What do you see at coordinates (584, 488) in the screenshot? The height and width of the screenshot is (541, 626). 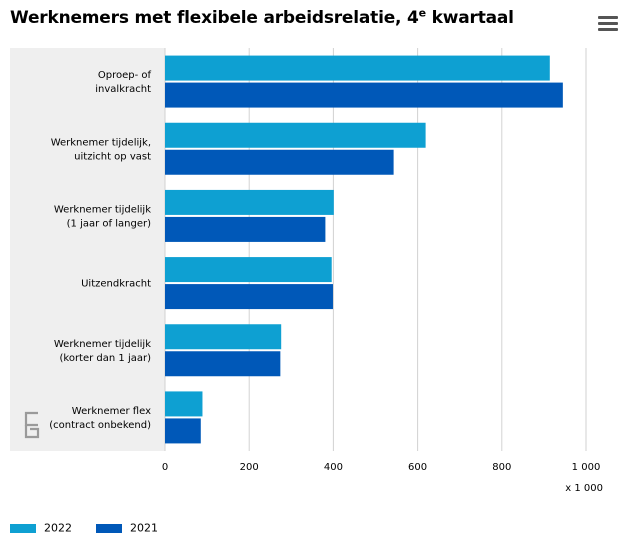 I see `unit-label: x 1 000` at bounding box center [584, 488].